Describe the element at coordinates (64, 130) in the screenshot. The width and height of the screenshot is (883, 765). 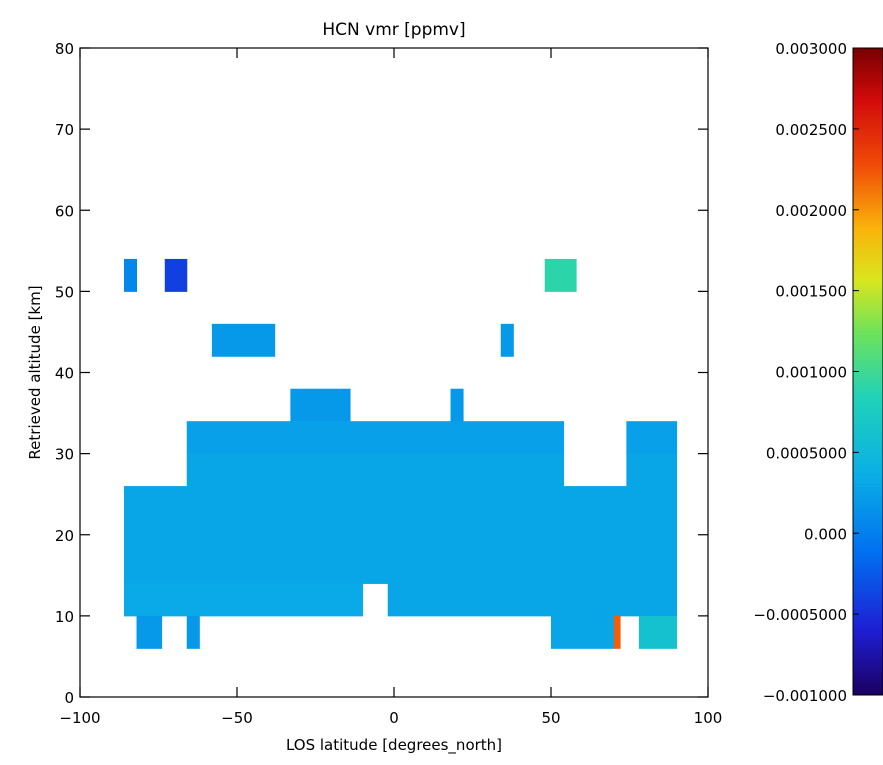
I see `y-tick-label: 70` at that location.